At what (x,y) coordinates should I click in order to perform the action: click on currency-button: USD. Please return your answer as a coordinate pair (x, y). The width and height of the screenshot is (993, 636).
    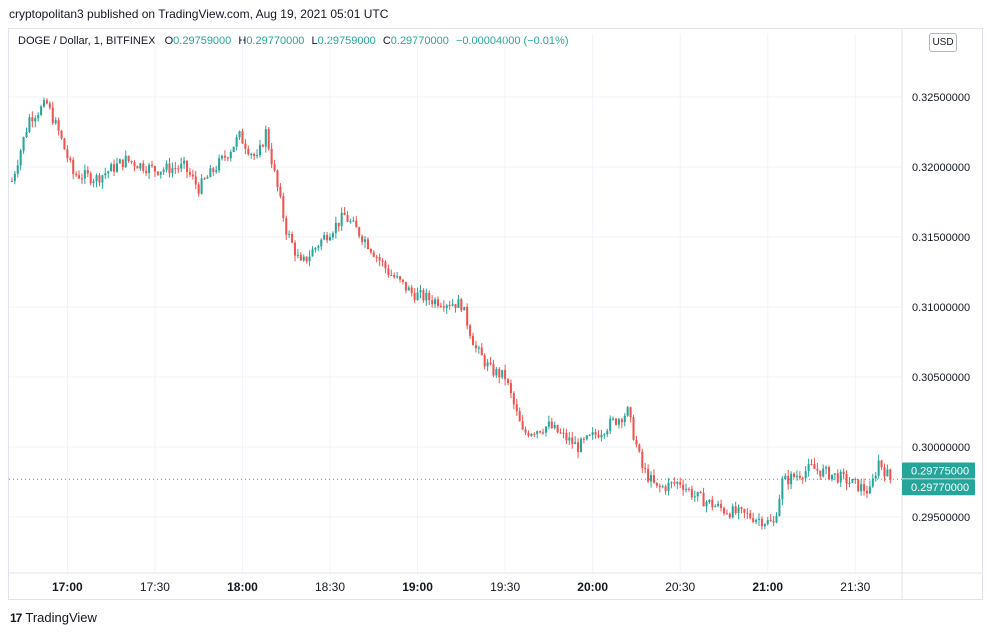
    Looking at the image, I should click on (943, 42).